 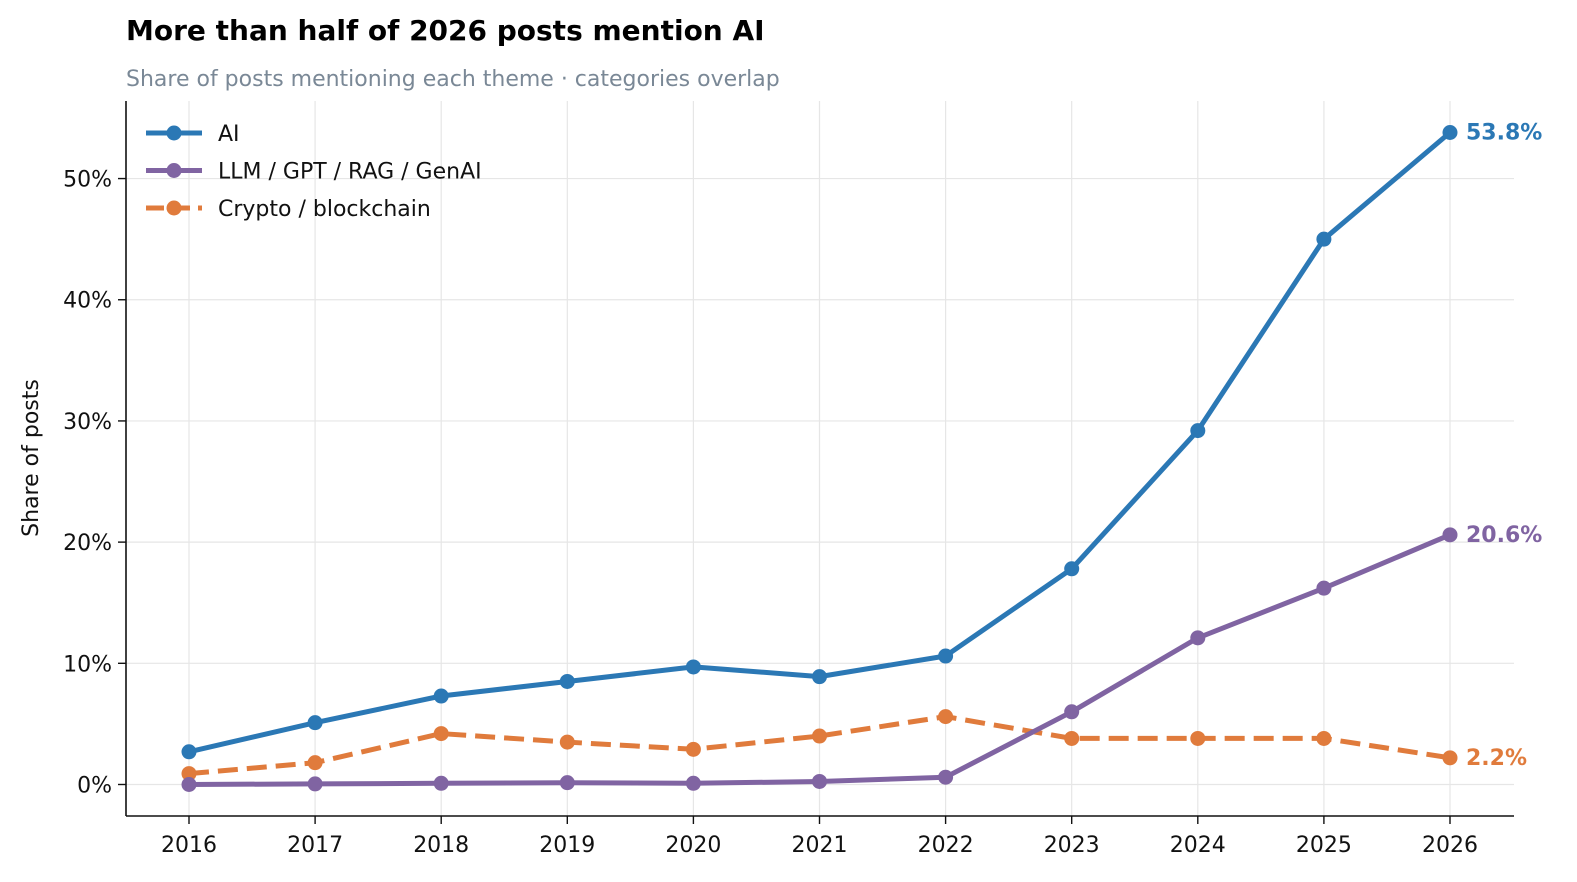 I want to click on legend-label: AI, so click(x=229, y=134).